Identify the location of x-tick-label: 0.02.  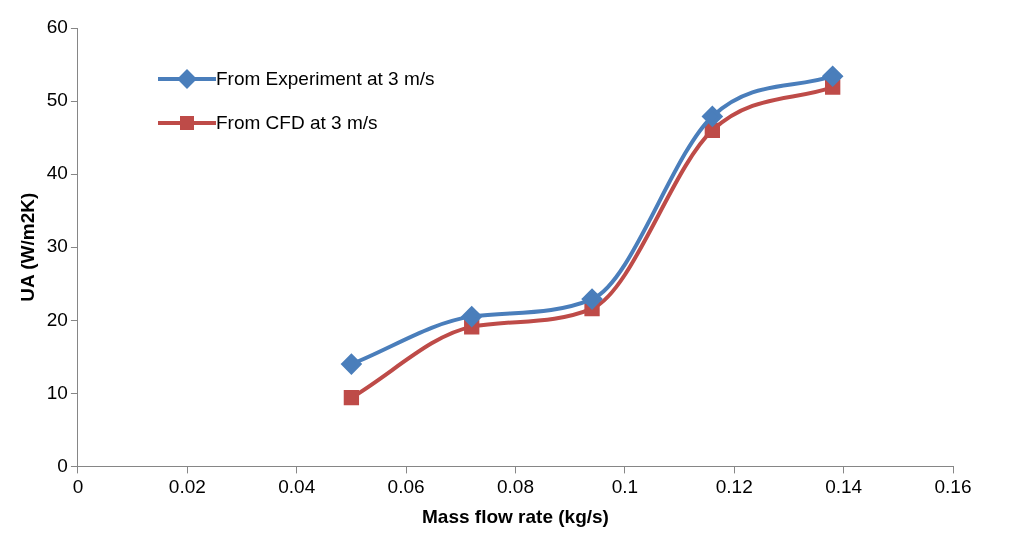
(187, 487).